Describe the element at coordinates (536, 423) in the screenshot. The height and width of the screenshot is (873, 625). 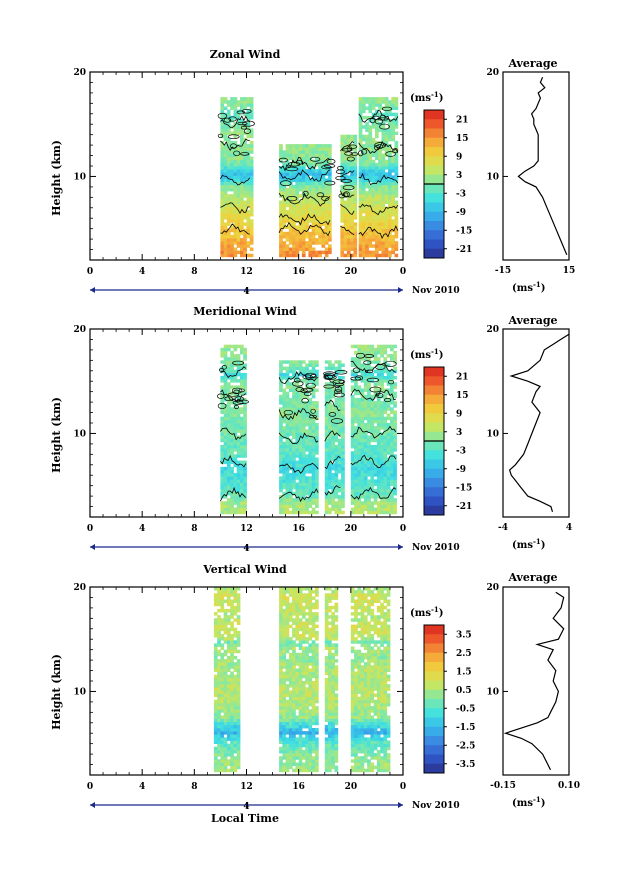
I see `average-frame` at that location.